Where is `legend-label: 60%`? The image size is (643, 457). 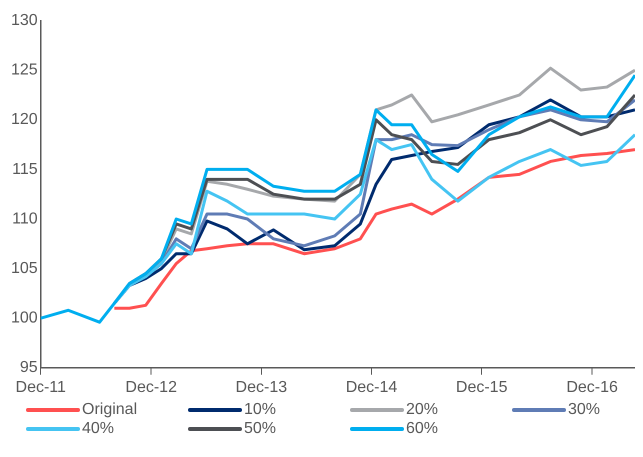
legend-label: 60% is located at coordinates (422, 428).